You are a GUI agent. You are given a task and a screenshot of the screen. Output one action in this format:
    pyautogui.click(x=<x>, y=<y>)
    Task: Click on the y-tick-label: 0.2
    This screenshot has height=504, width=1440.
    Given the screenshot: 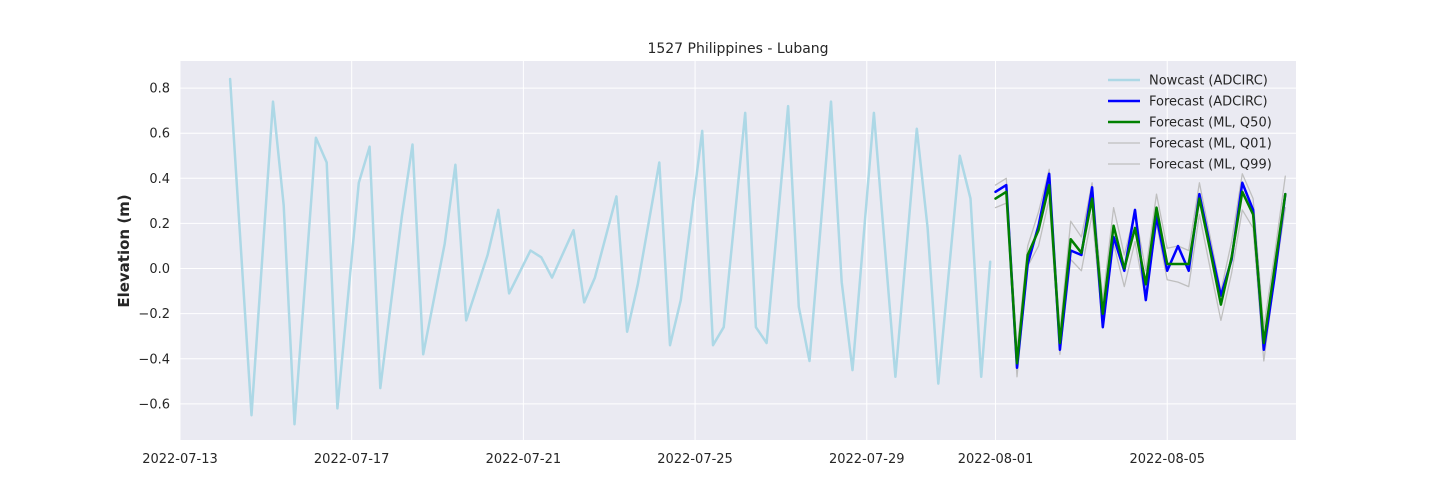 What is the action you would take?
    pyautogui.click(x=159, y=224)
    